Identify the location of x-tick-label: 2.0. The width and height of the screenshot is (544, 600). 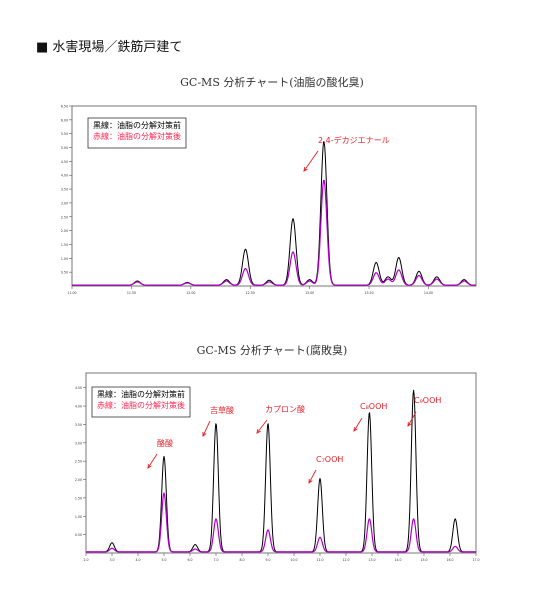
(85, 560).